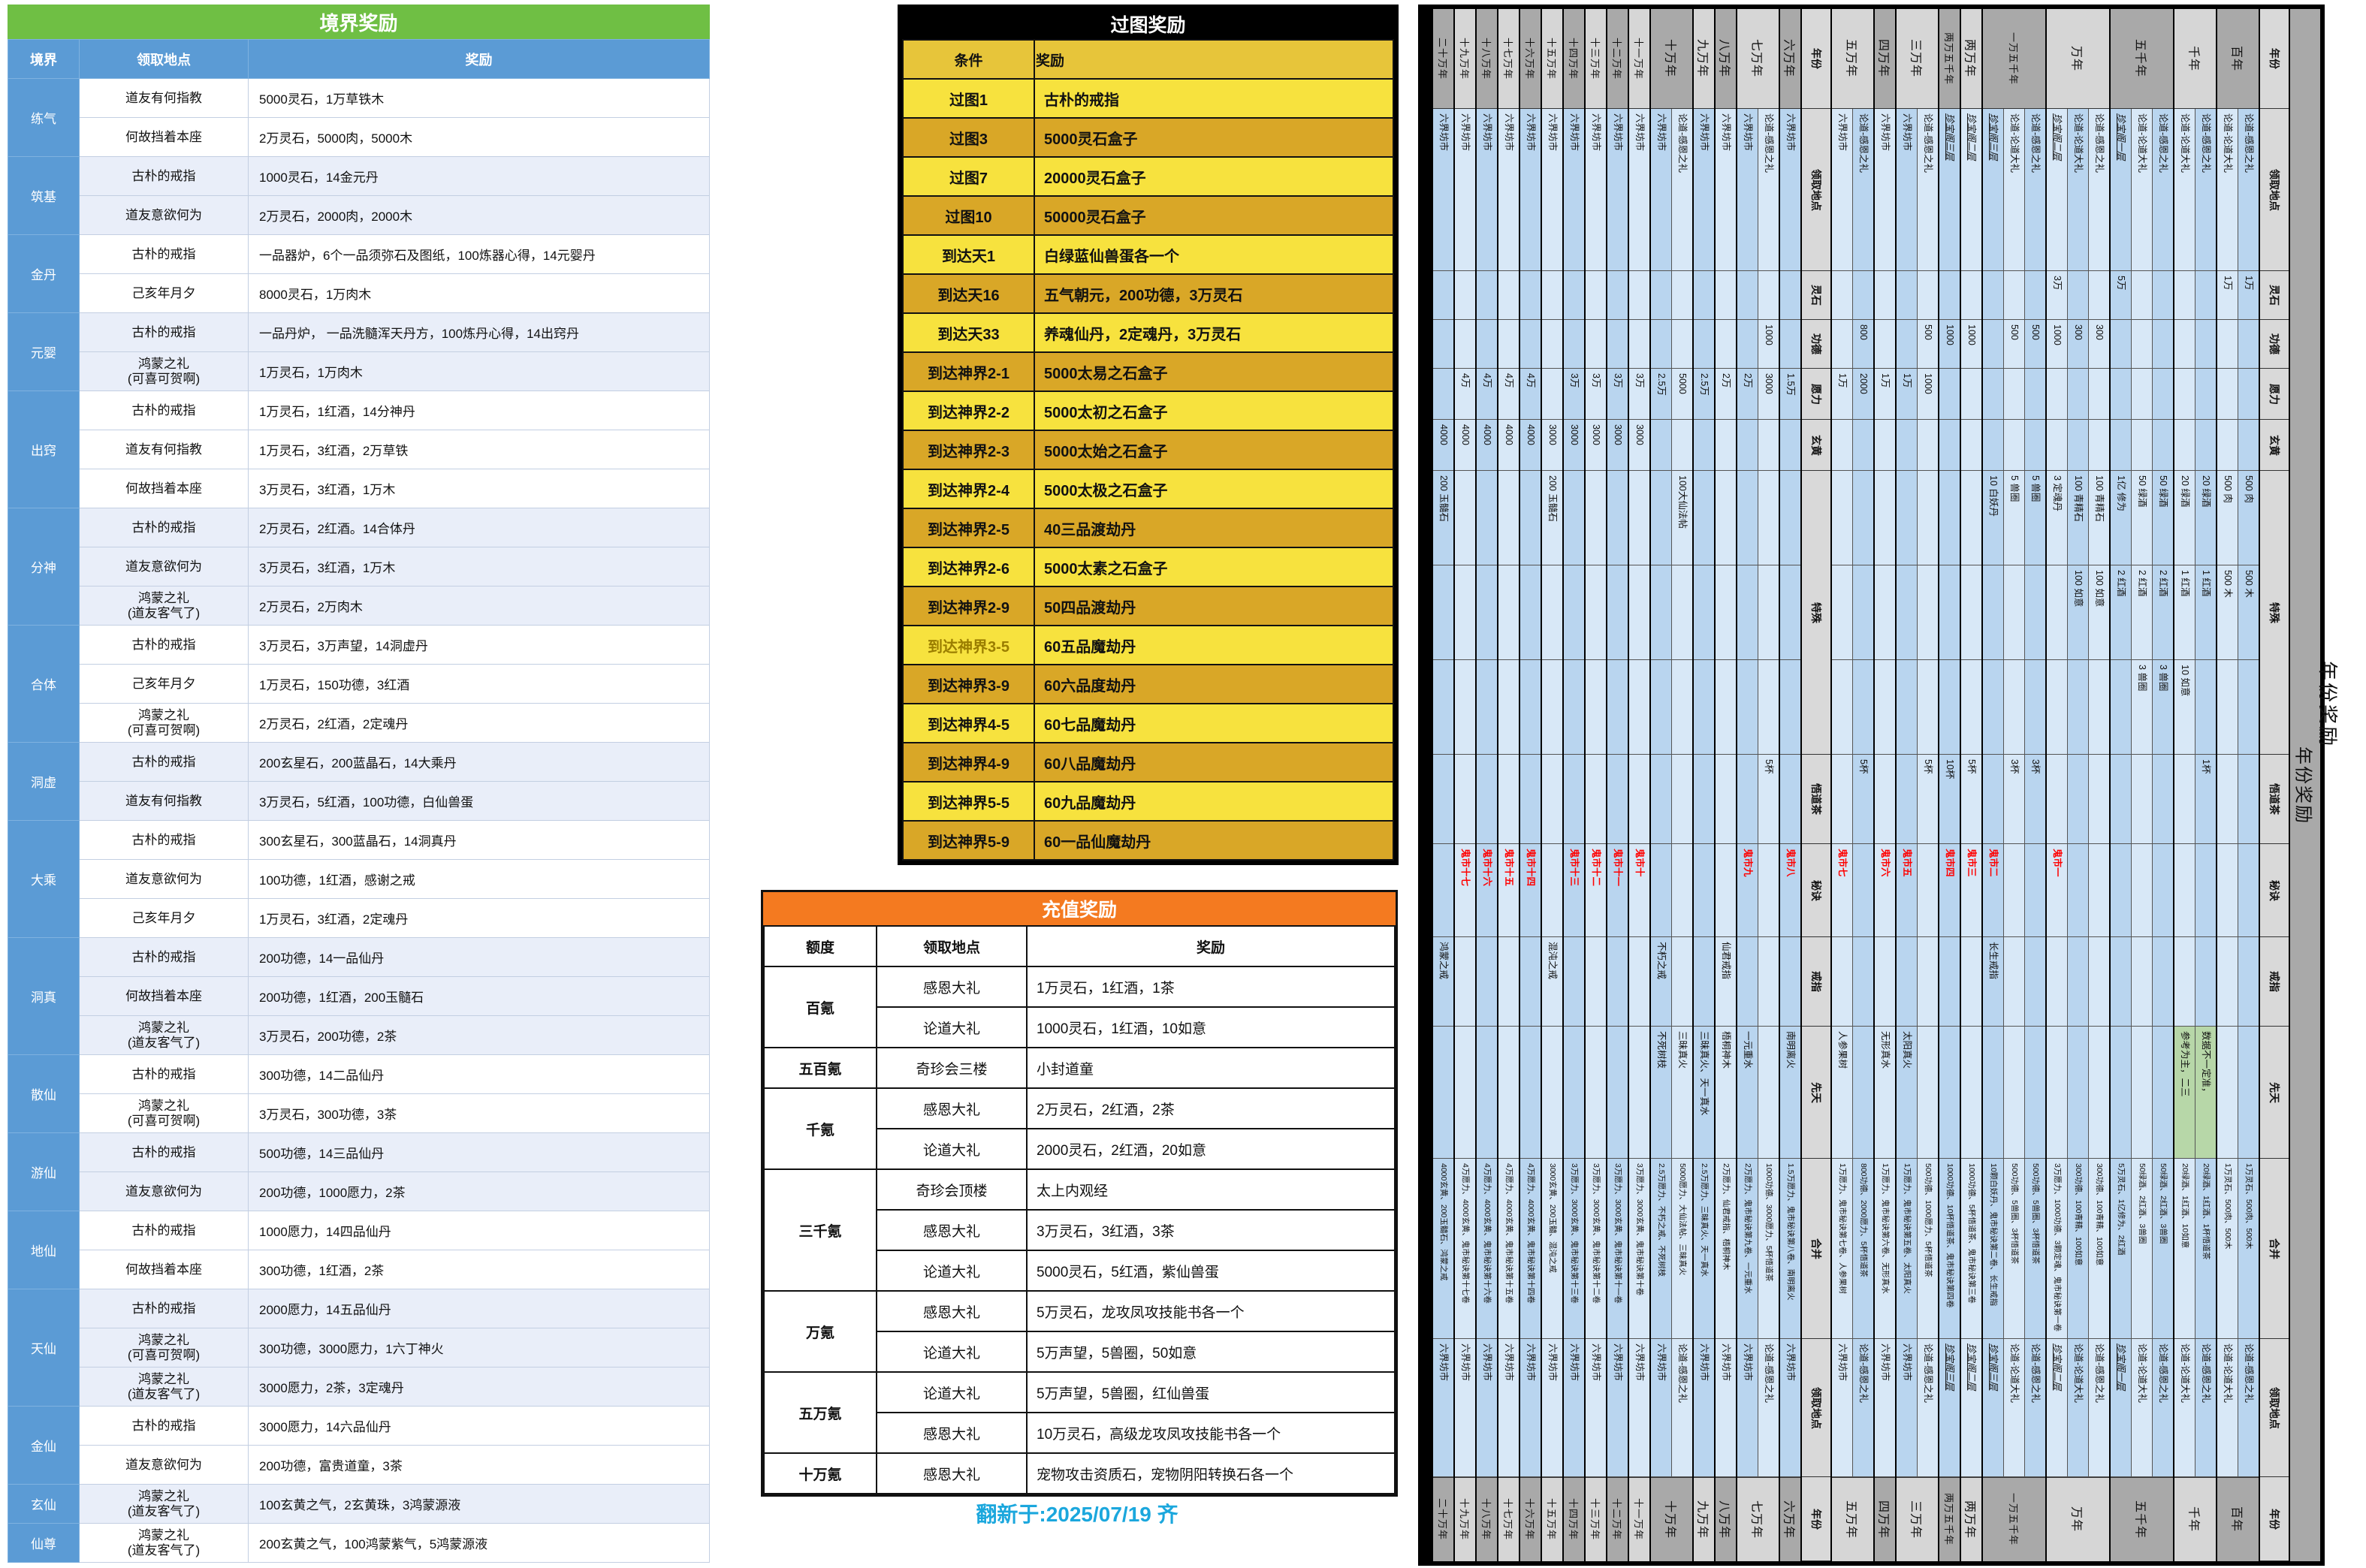 This screenshot has width=2366, height=1568. What do you see at coordinates (1639, 190) in the screenshot?
I see `year-cell-place: 六界坊市` at bounding box center [1639, 190].